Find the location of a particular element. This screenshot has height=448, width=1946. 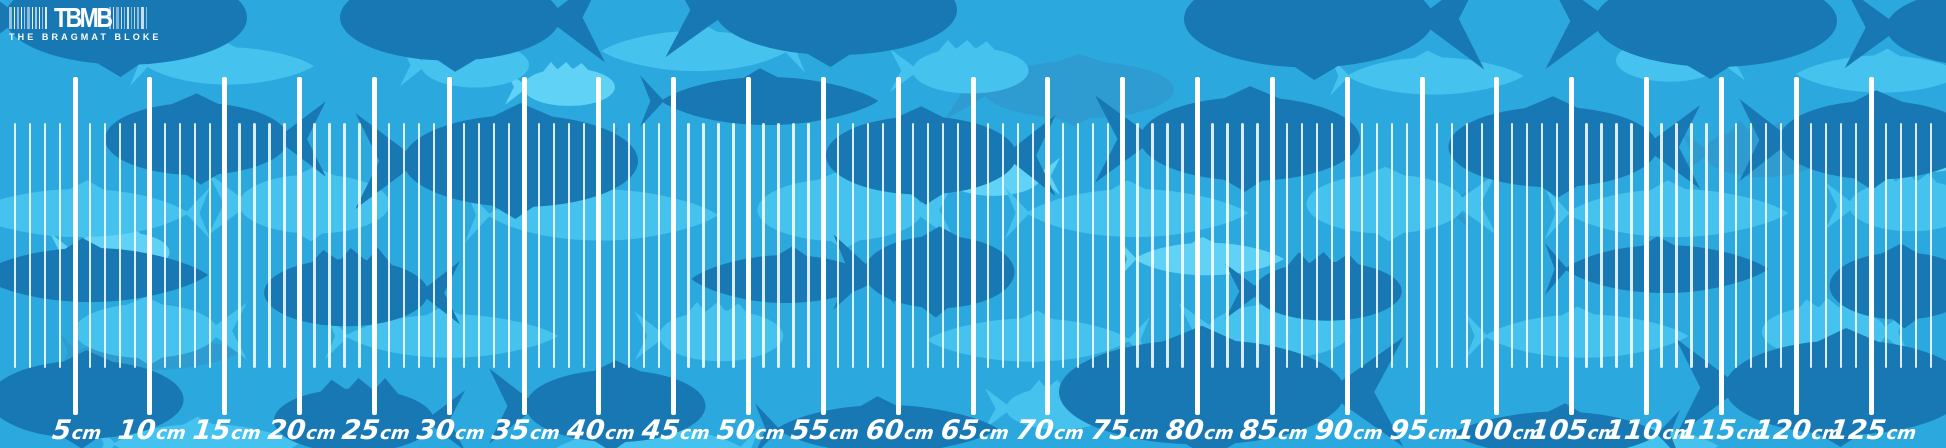

ruler-tick-major-120cm is located at coordinates (1796, 246).